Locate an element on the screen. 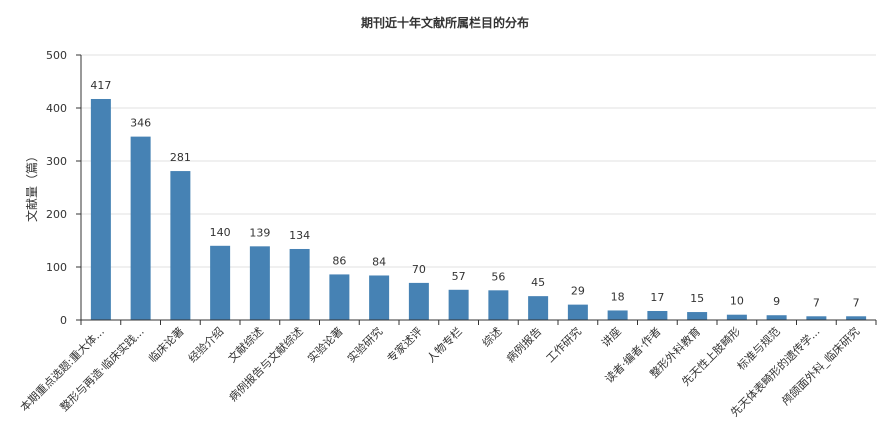 This screenshot has height=447, width=890. data-label: 29 is located at coordinates (578, 291).